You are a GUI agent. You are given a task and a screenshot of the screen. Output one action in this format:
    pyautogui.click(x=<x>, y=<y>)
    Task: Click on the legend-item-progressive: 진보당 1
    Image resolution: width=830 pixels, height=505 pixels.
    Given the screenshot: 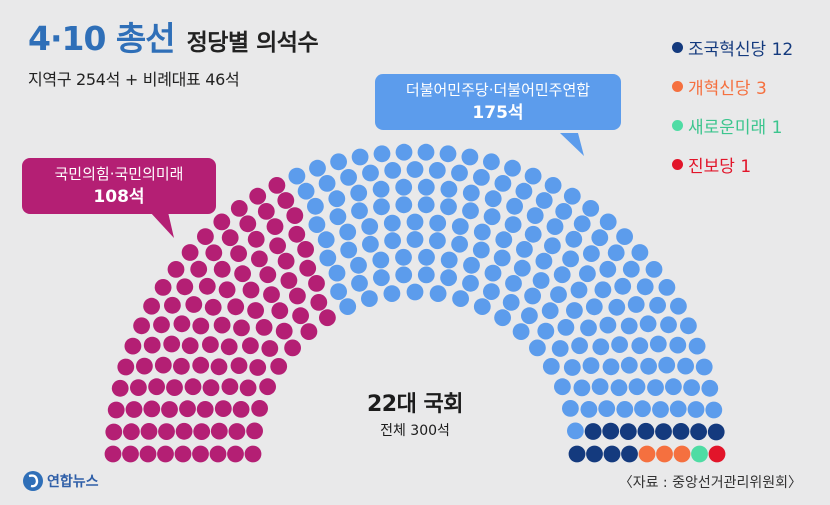 What is the action you would take?
    pyautogui.click(x=732, y=164)
    